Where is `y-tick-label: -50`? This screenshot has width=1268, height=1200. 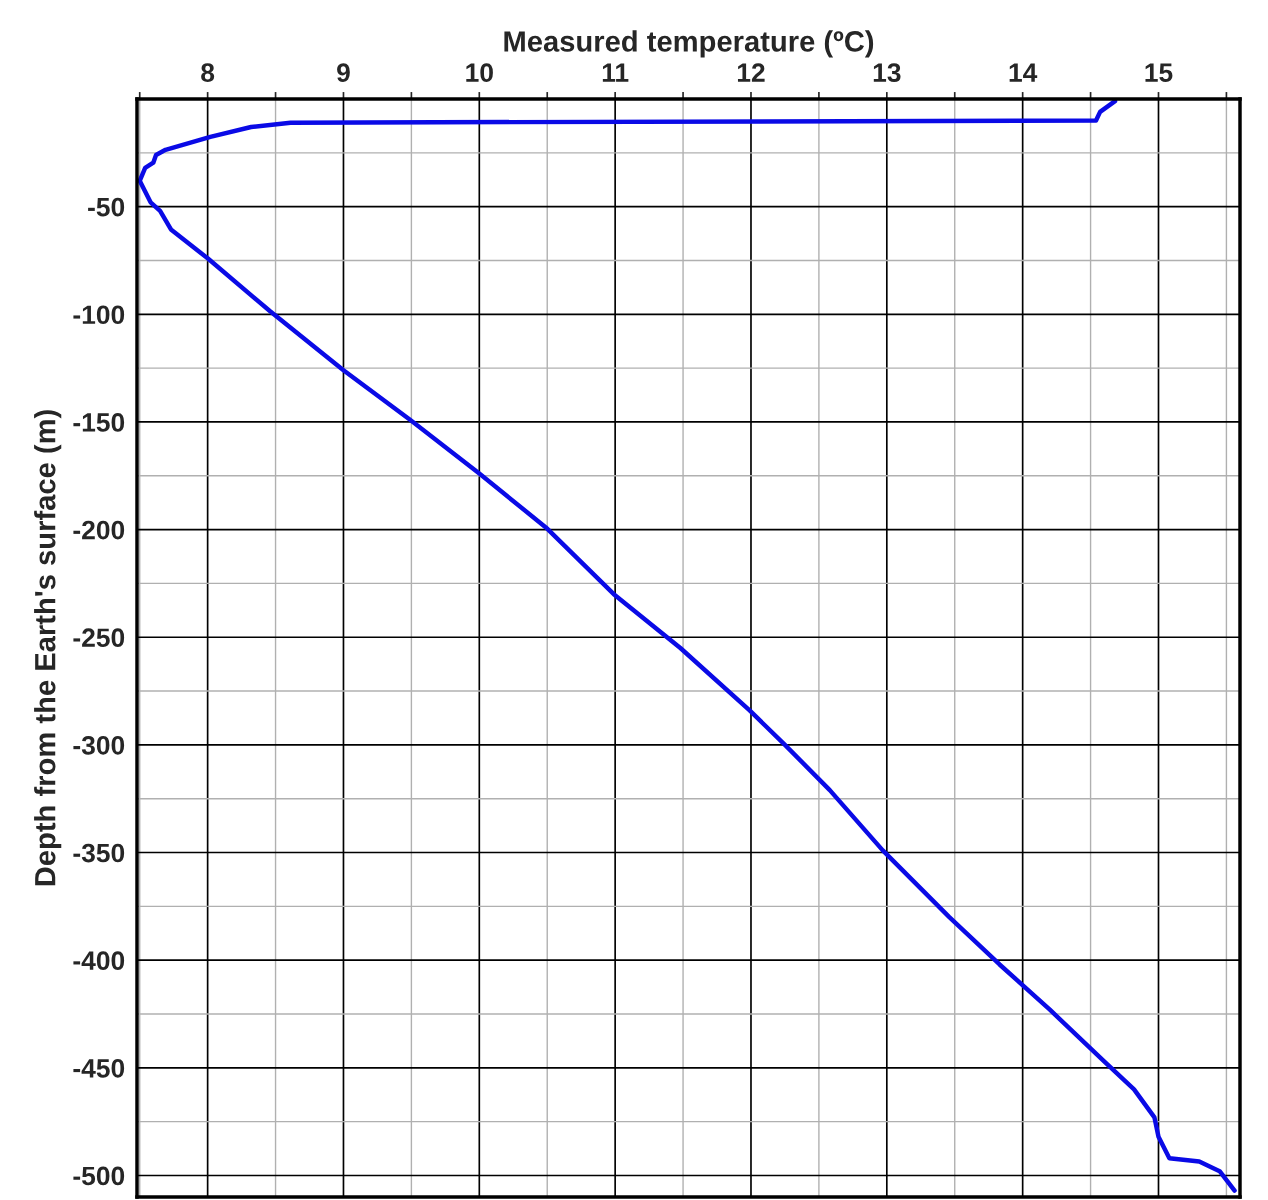
y-tick-label: -50 is located at coordinates (106, 207).